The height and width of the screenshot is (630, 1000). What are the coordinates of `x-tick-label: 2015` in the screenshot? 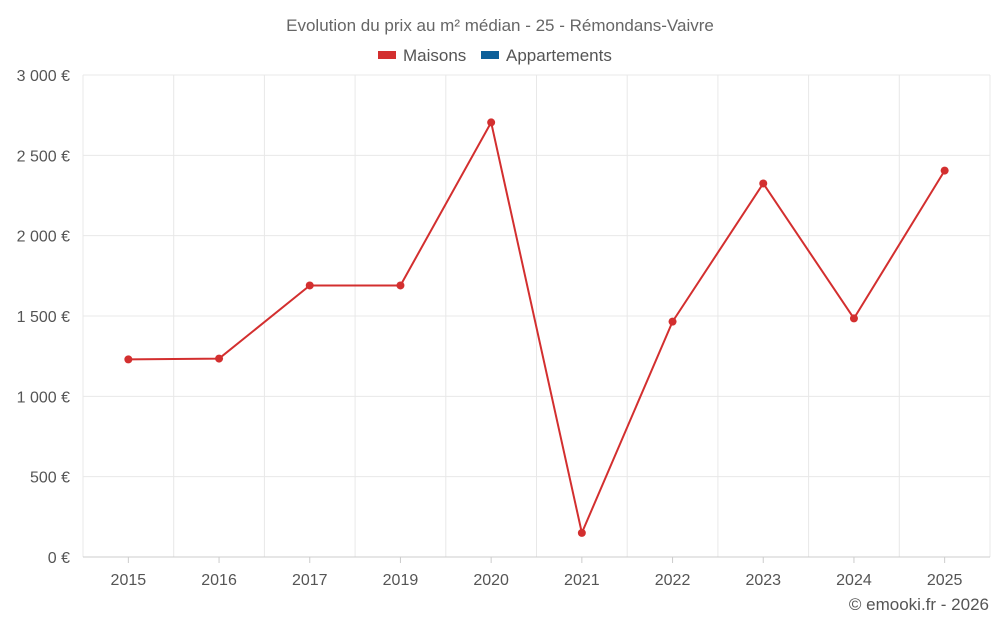 It's located at (129, 580).